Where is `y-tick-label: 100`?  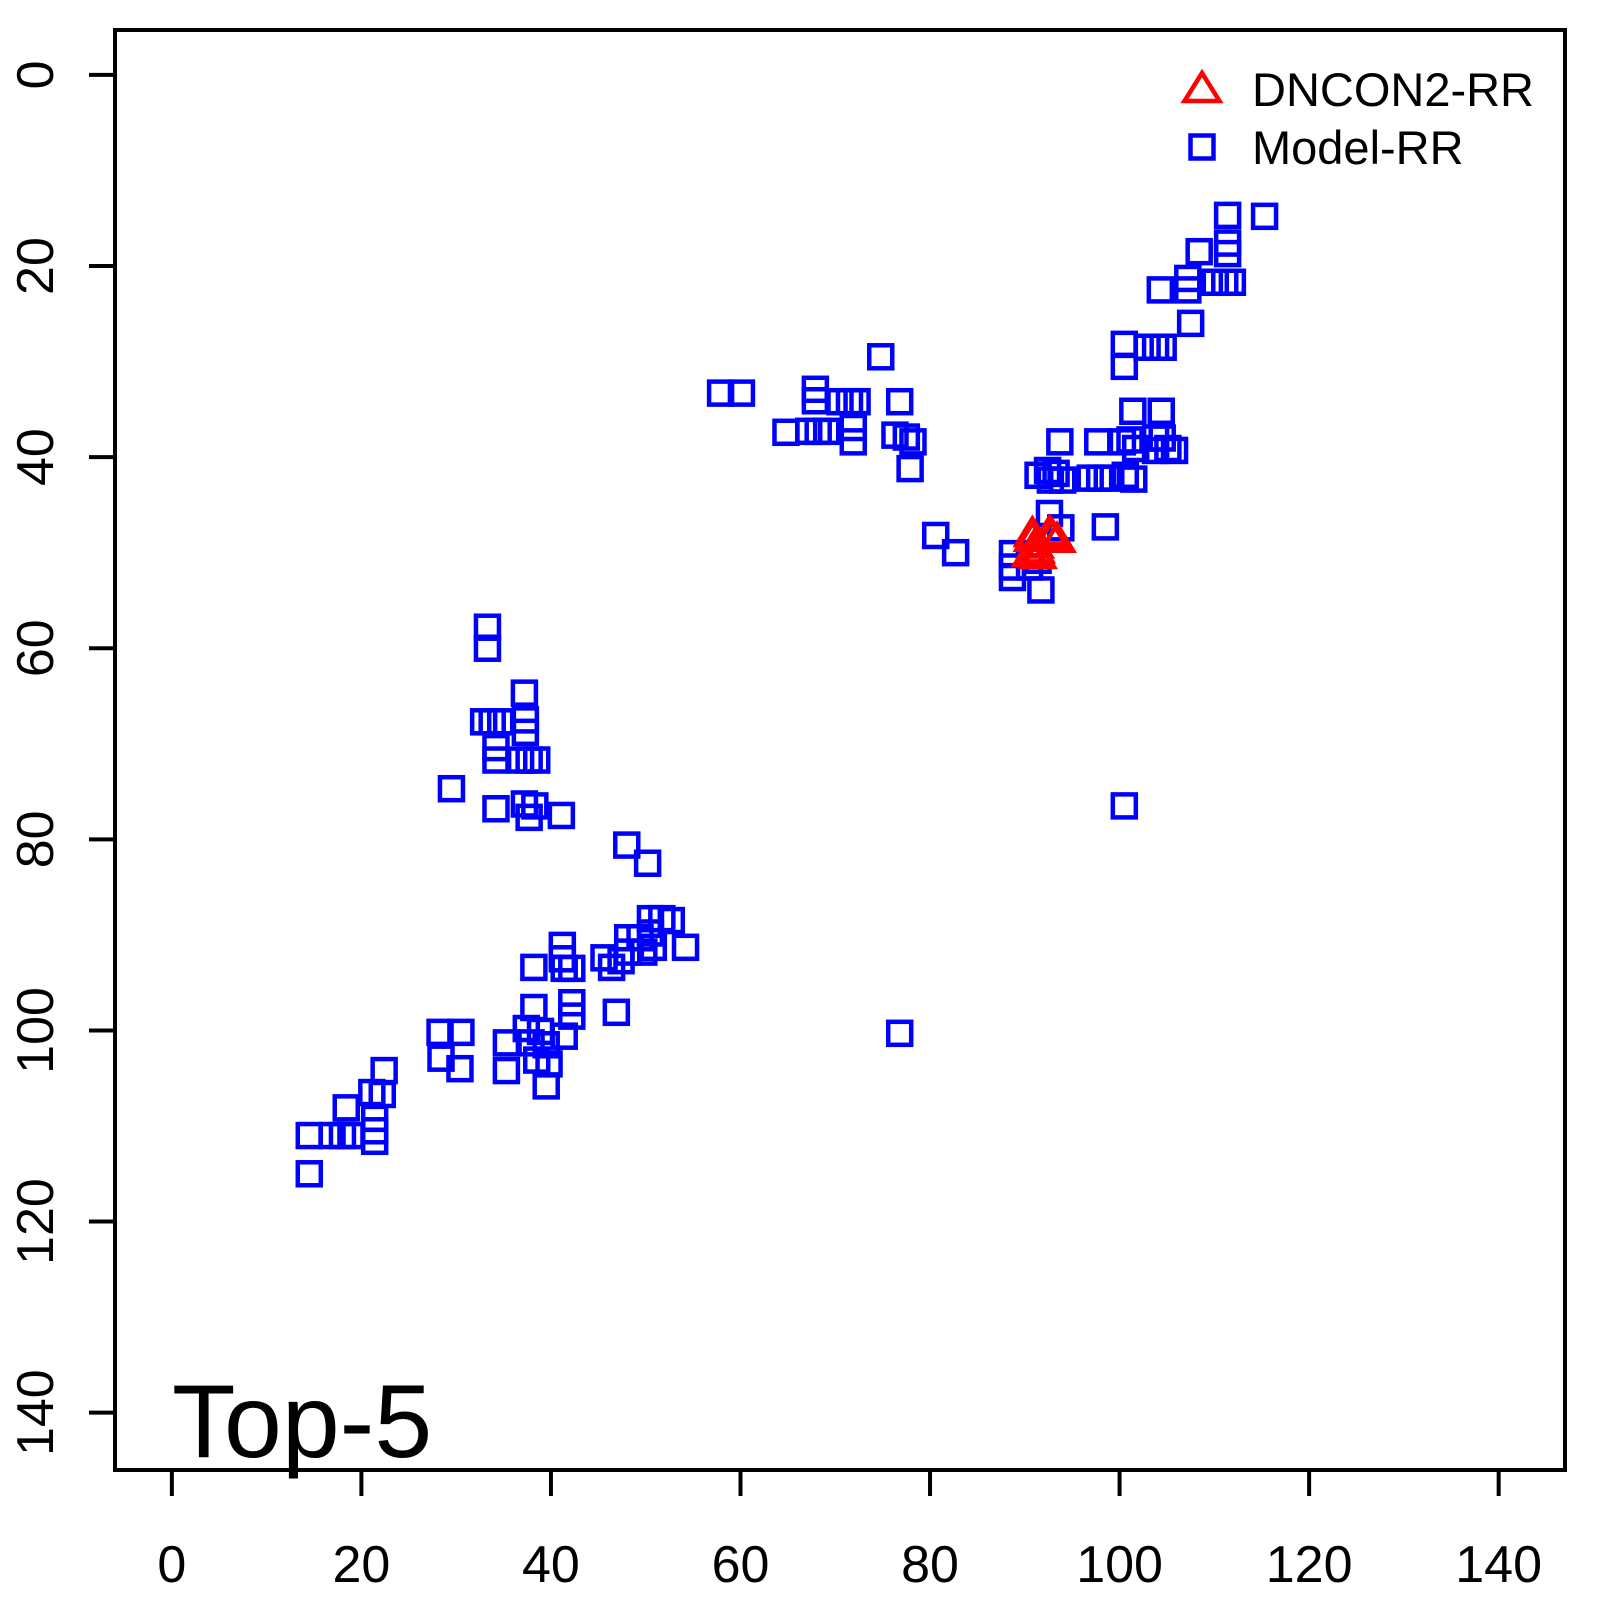 y-tick-label: 100 is located at coordinates (36, 1030).